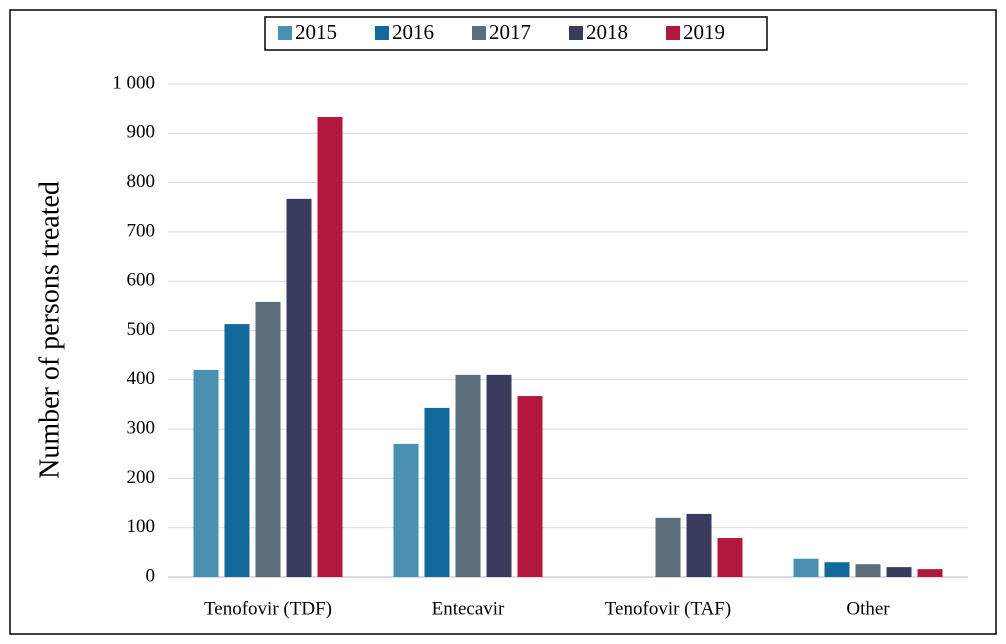  I want to click on legend-label: 2019, so click(704, 32).